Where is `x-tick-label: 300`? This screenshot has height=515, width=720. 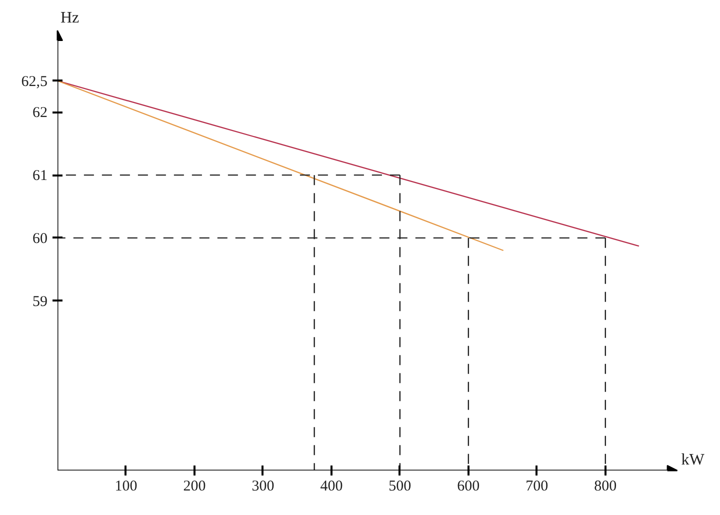
x-tick-label: 300 is located at coordinates (263, 486).